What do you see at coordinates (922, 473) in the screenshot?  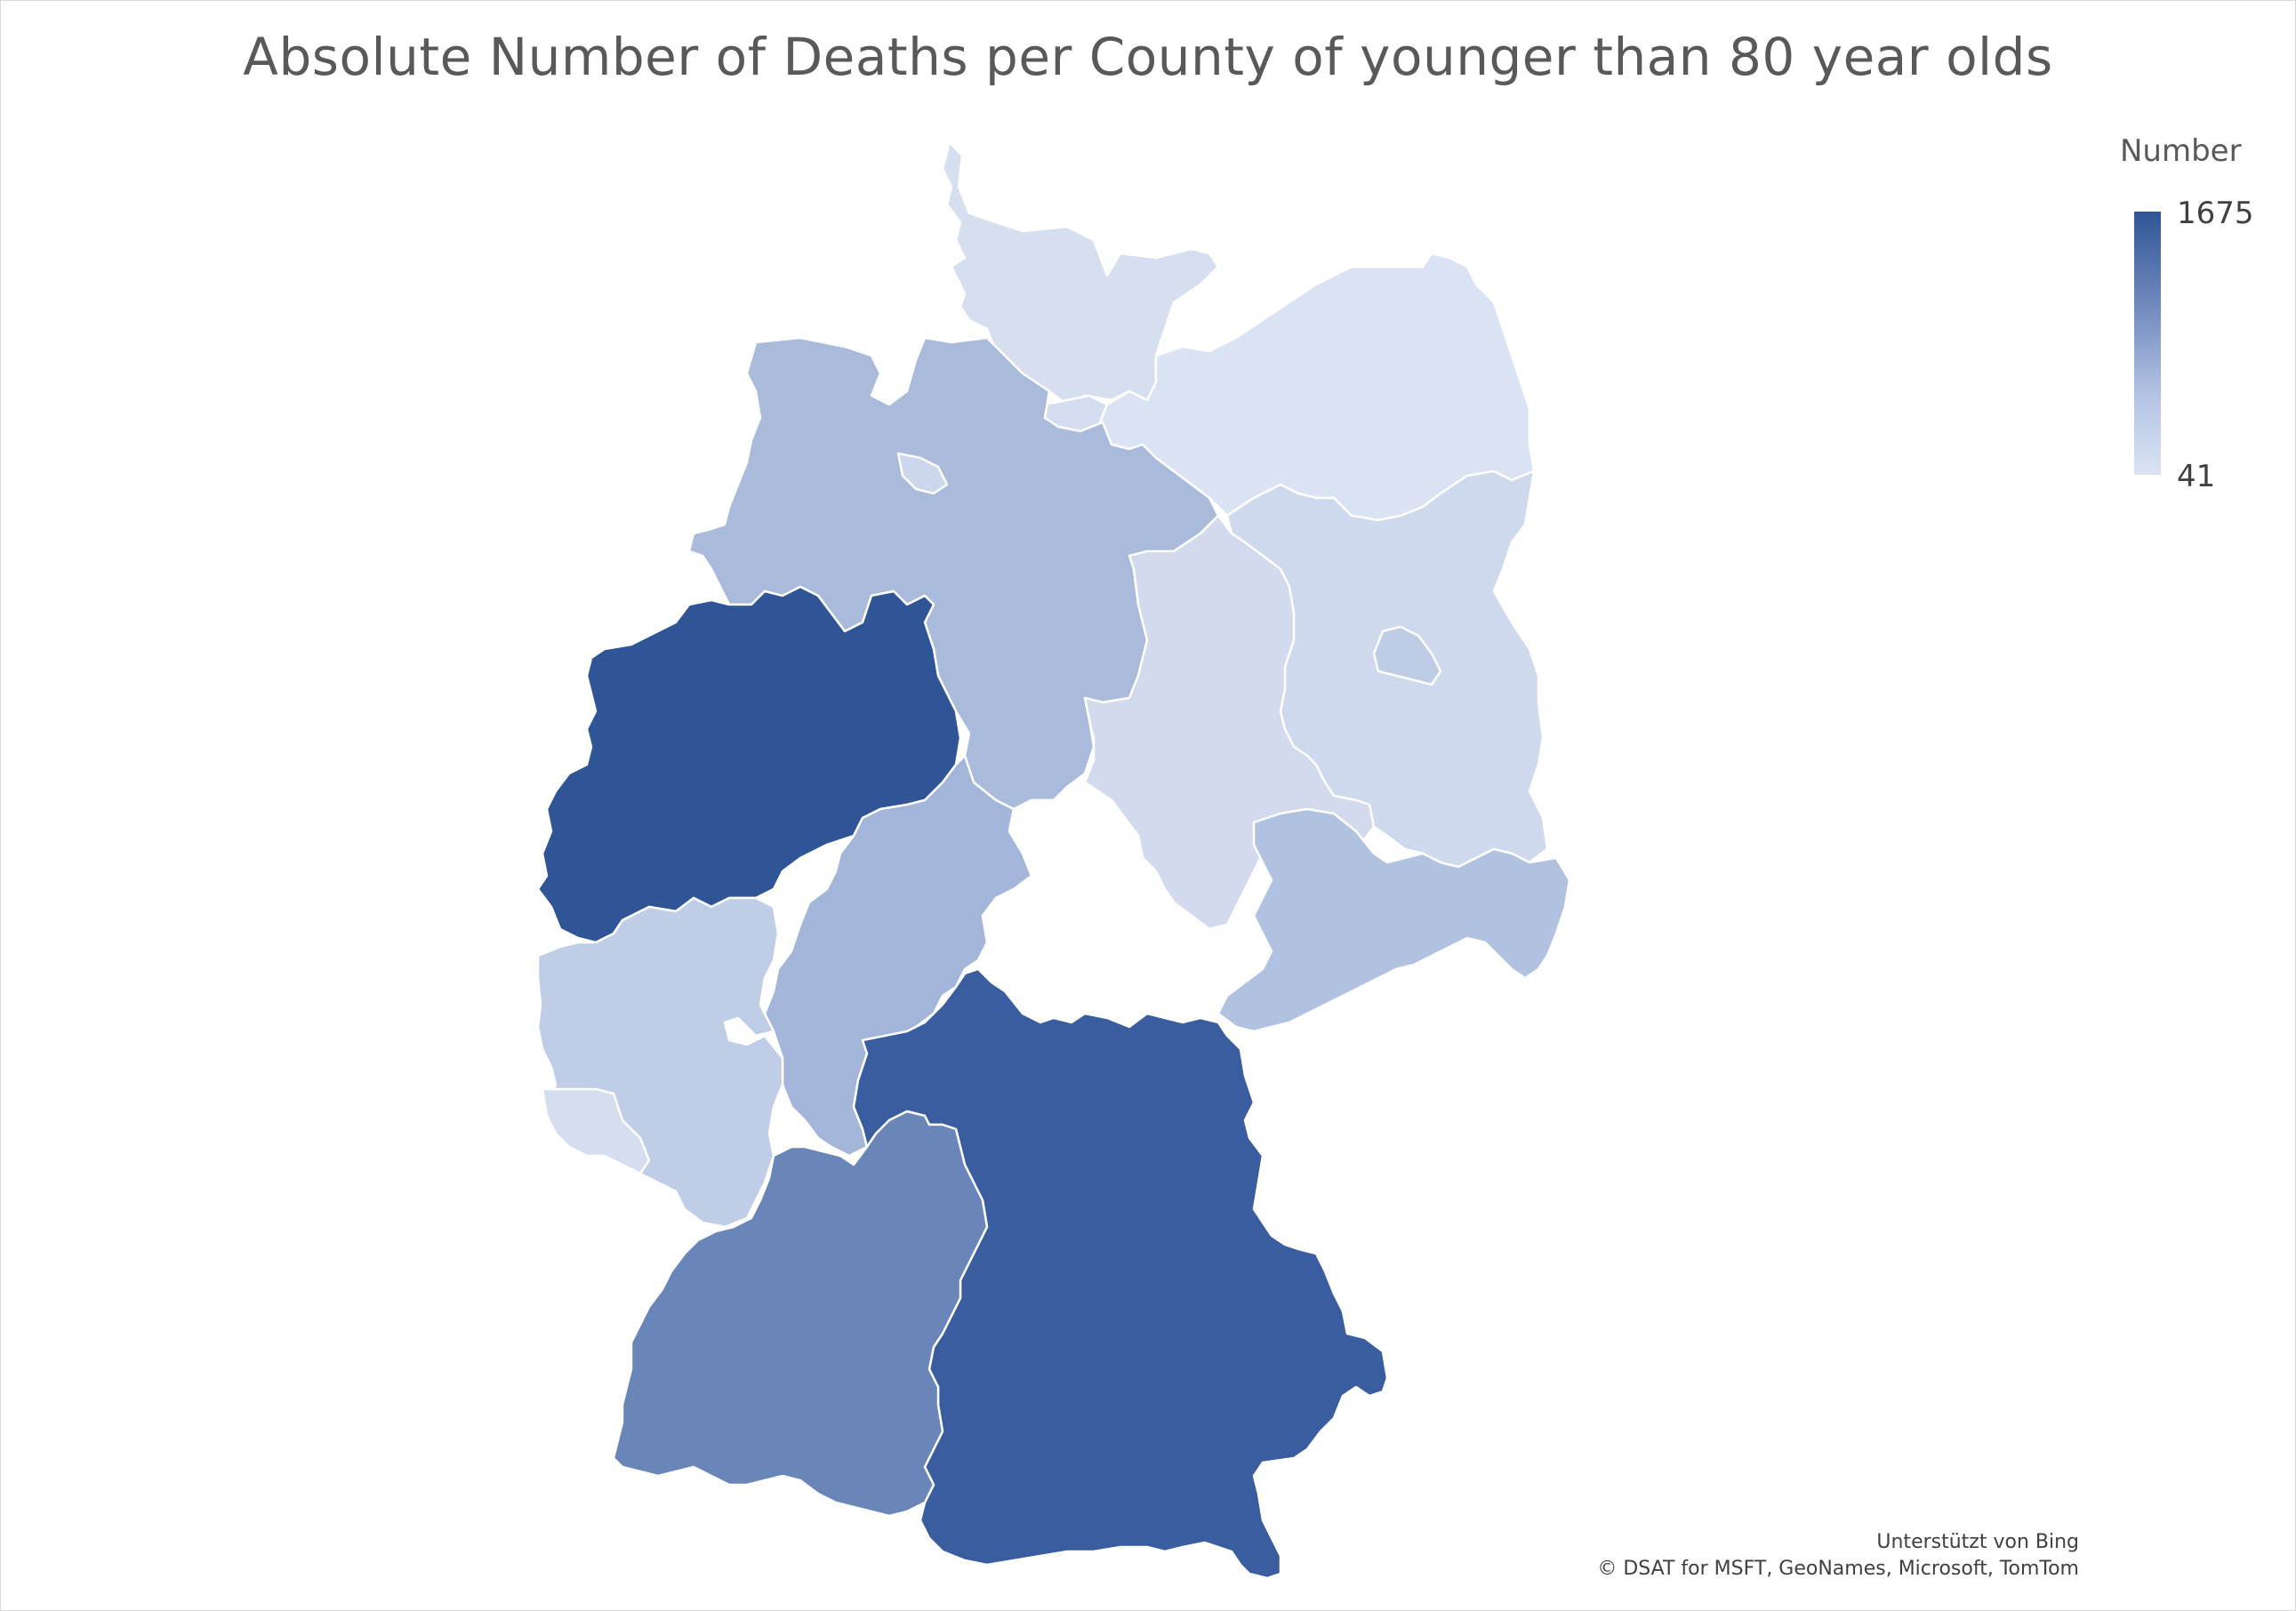 I see `region-bremen` at bounding box center [922, 473].